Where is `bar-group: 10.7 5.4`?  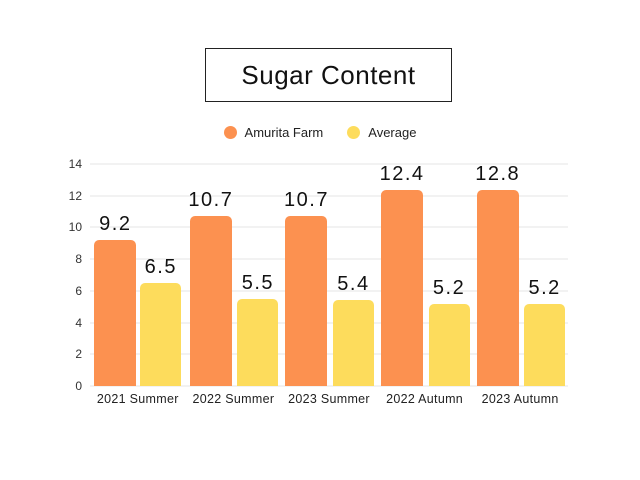
bar-group: 10.7 5.4 is located at coordinates (329, 275).